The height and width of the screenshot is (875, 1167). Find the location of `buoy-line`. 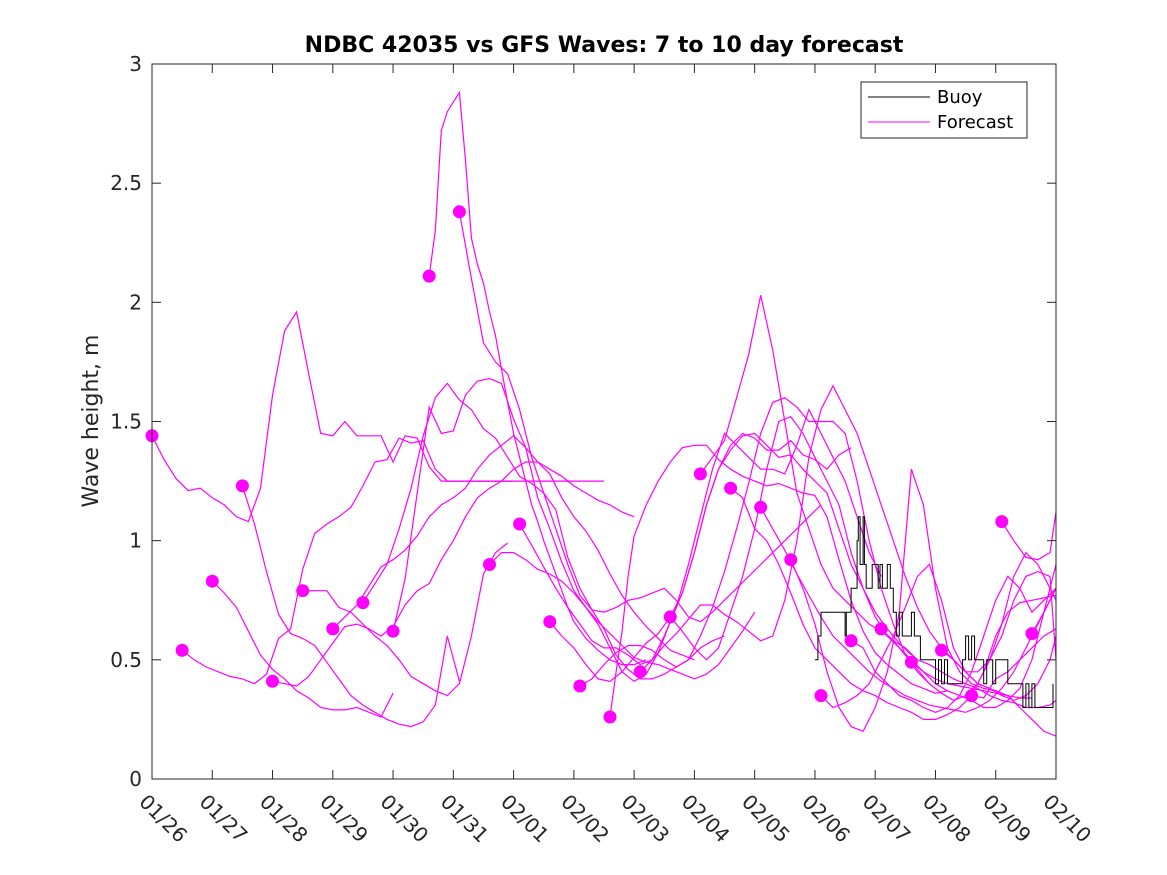

buoy-line is located at coordinates (934, 612).